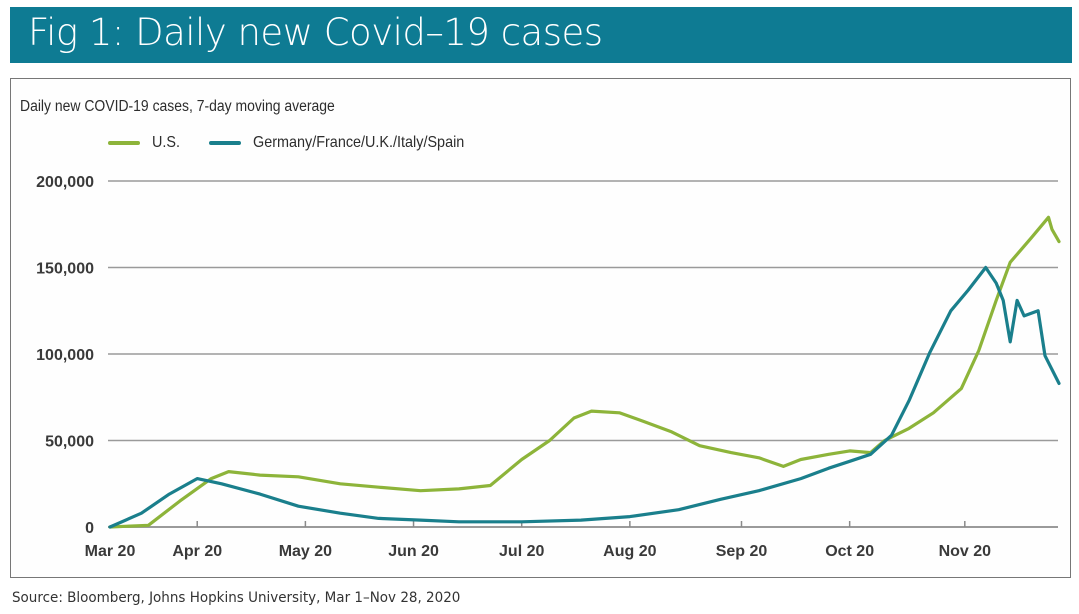 Image resolution: width=1079 pixels, height=614 pixels. What do you see at coordinates (69, 442) in the screenshot?
I see `y-tick-label: 50,000` at bounding box center [69, 442].